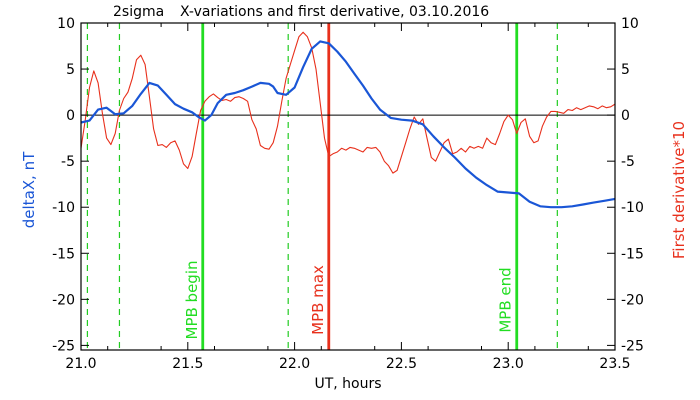 Image resolution: width=700 pixels, height=400 pixels. Describe the element at coordinates (347, 384) in the screenshot. I see `x-axis-label: UT, hours` at that location.